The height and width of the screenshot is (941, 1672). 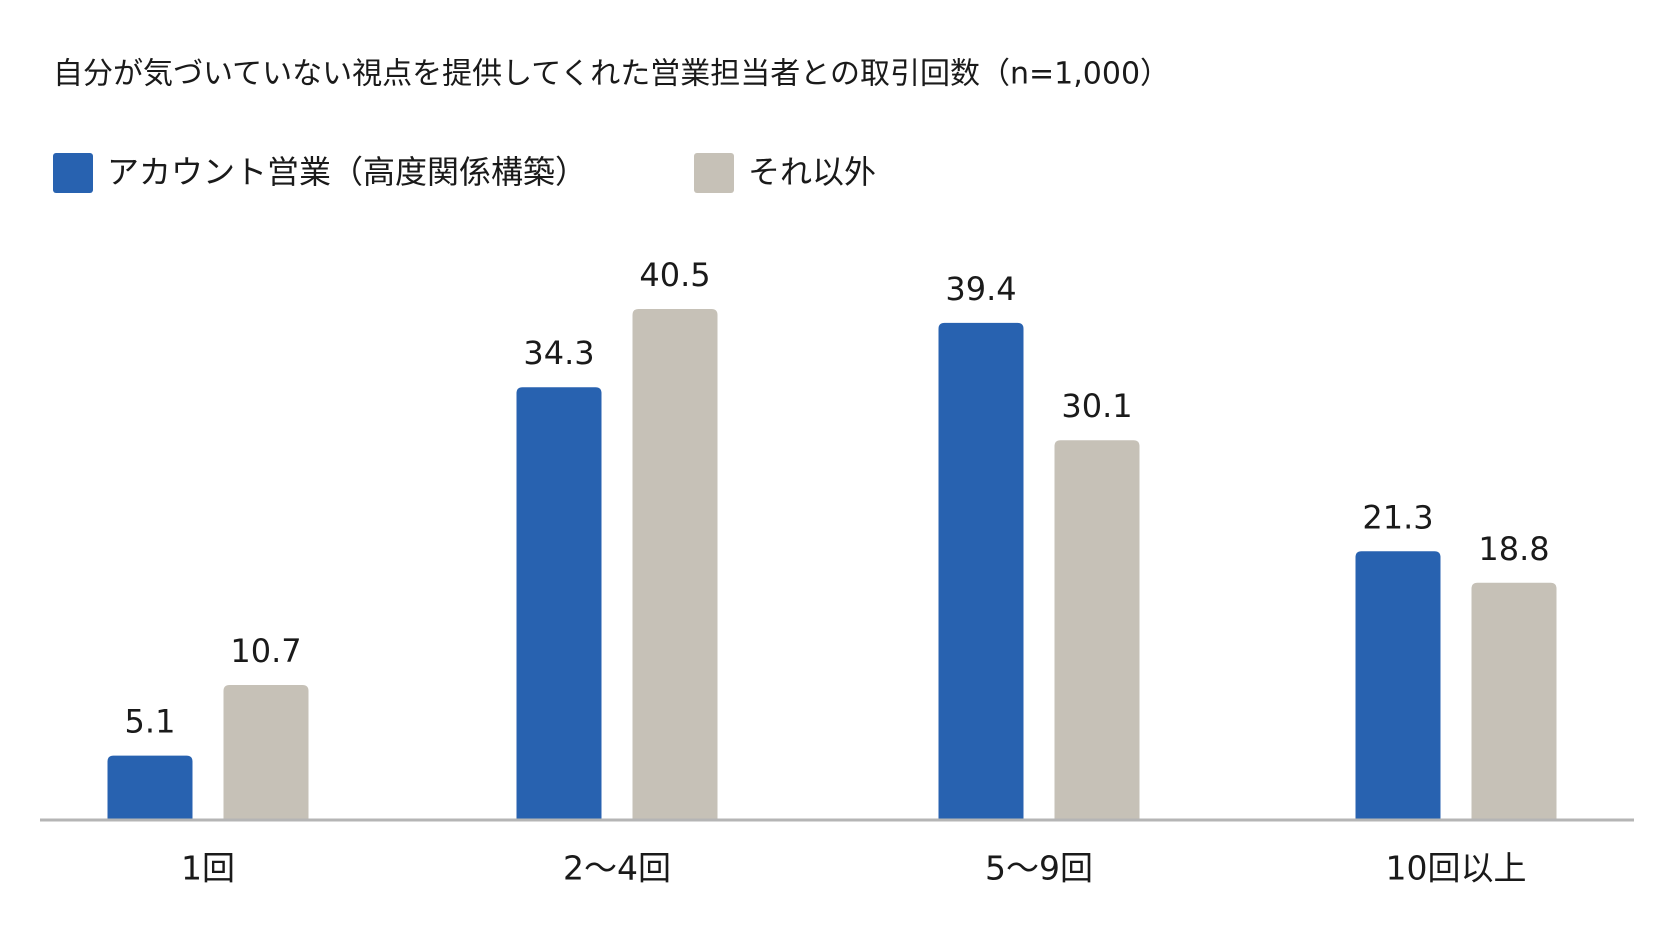 What do you see at coordinates (1513, 549) in the screenshot?
I see `value-label: 18.8` at bounding box center [1513, 549].